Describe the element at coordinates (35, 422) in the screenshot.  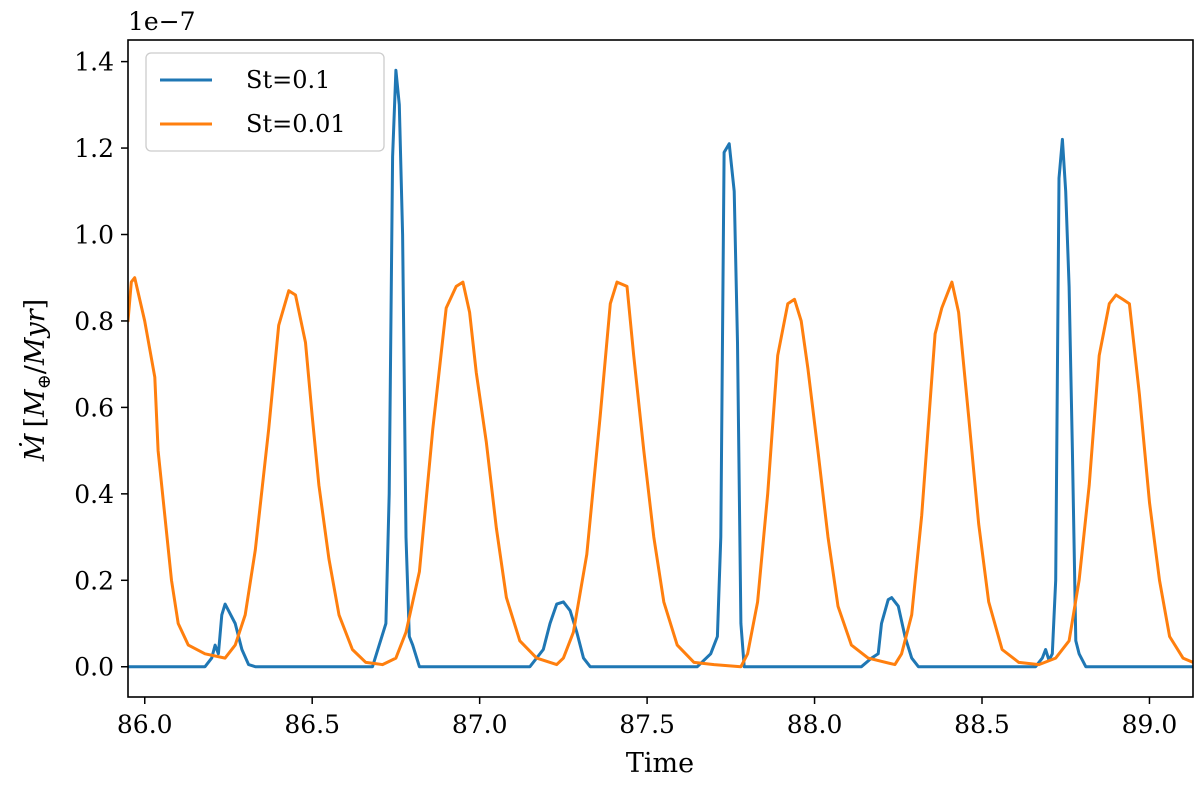
I see `y-label-open-bracket: [` at that location.